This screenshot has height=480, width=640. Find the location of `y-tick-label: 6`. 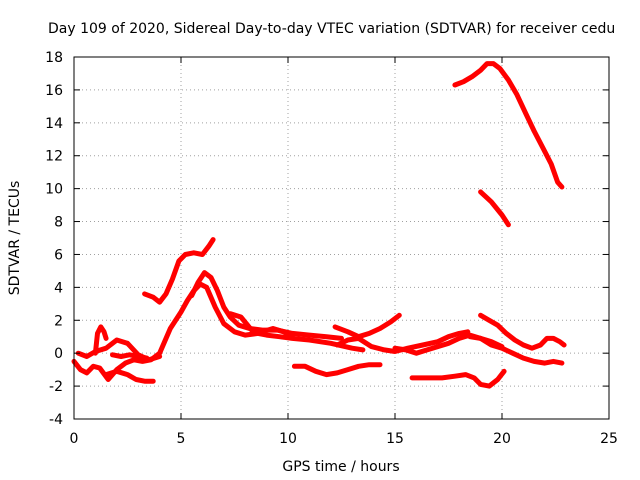

y-tick-label: 6 is located at coordinates (58, 255).